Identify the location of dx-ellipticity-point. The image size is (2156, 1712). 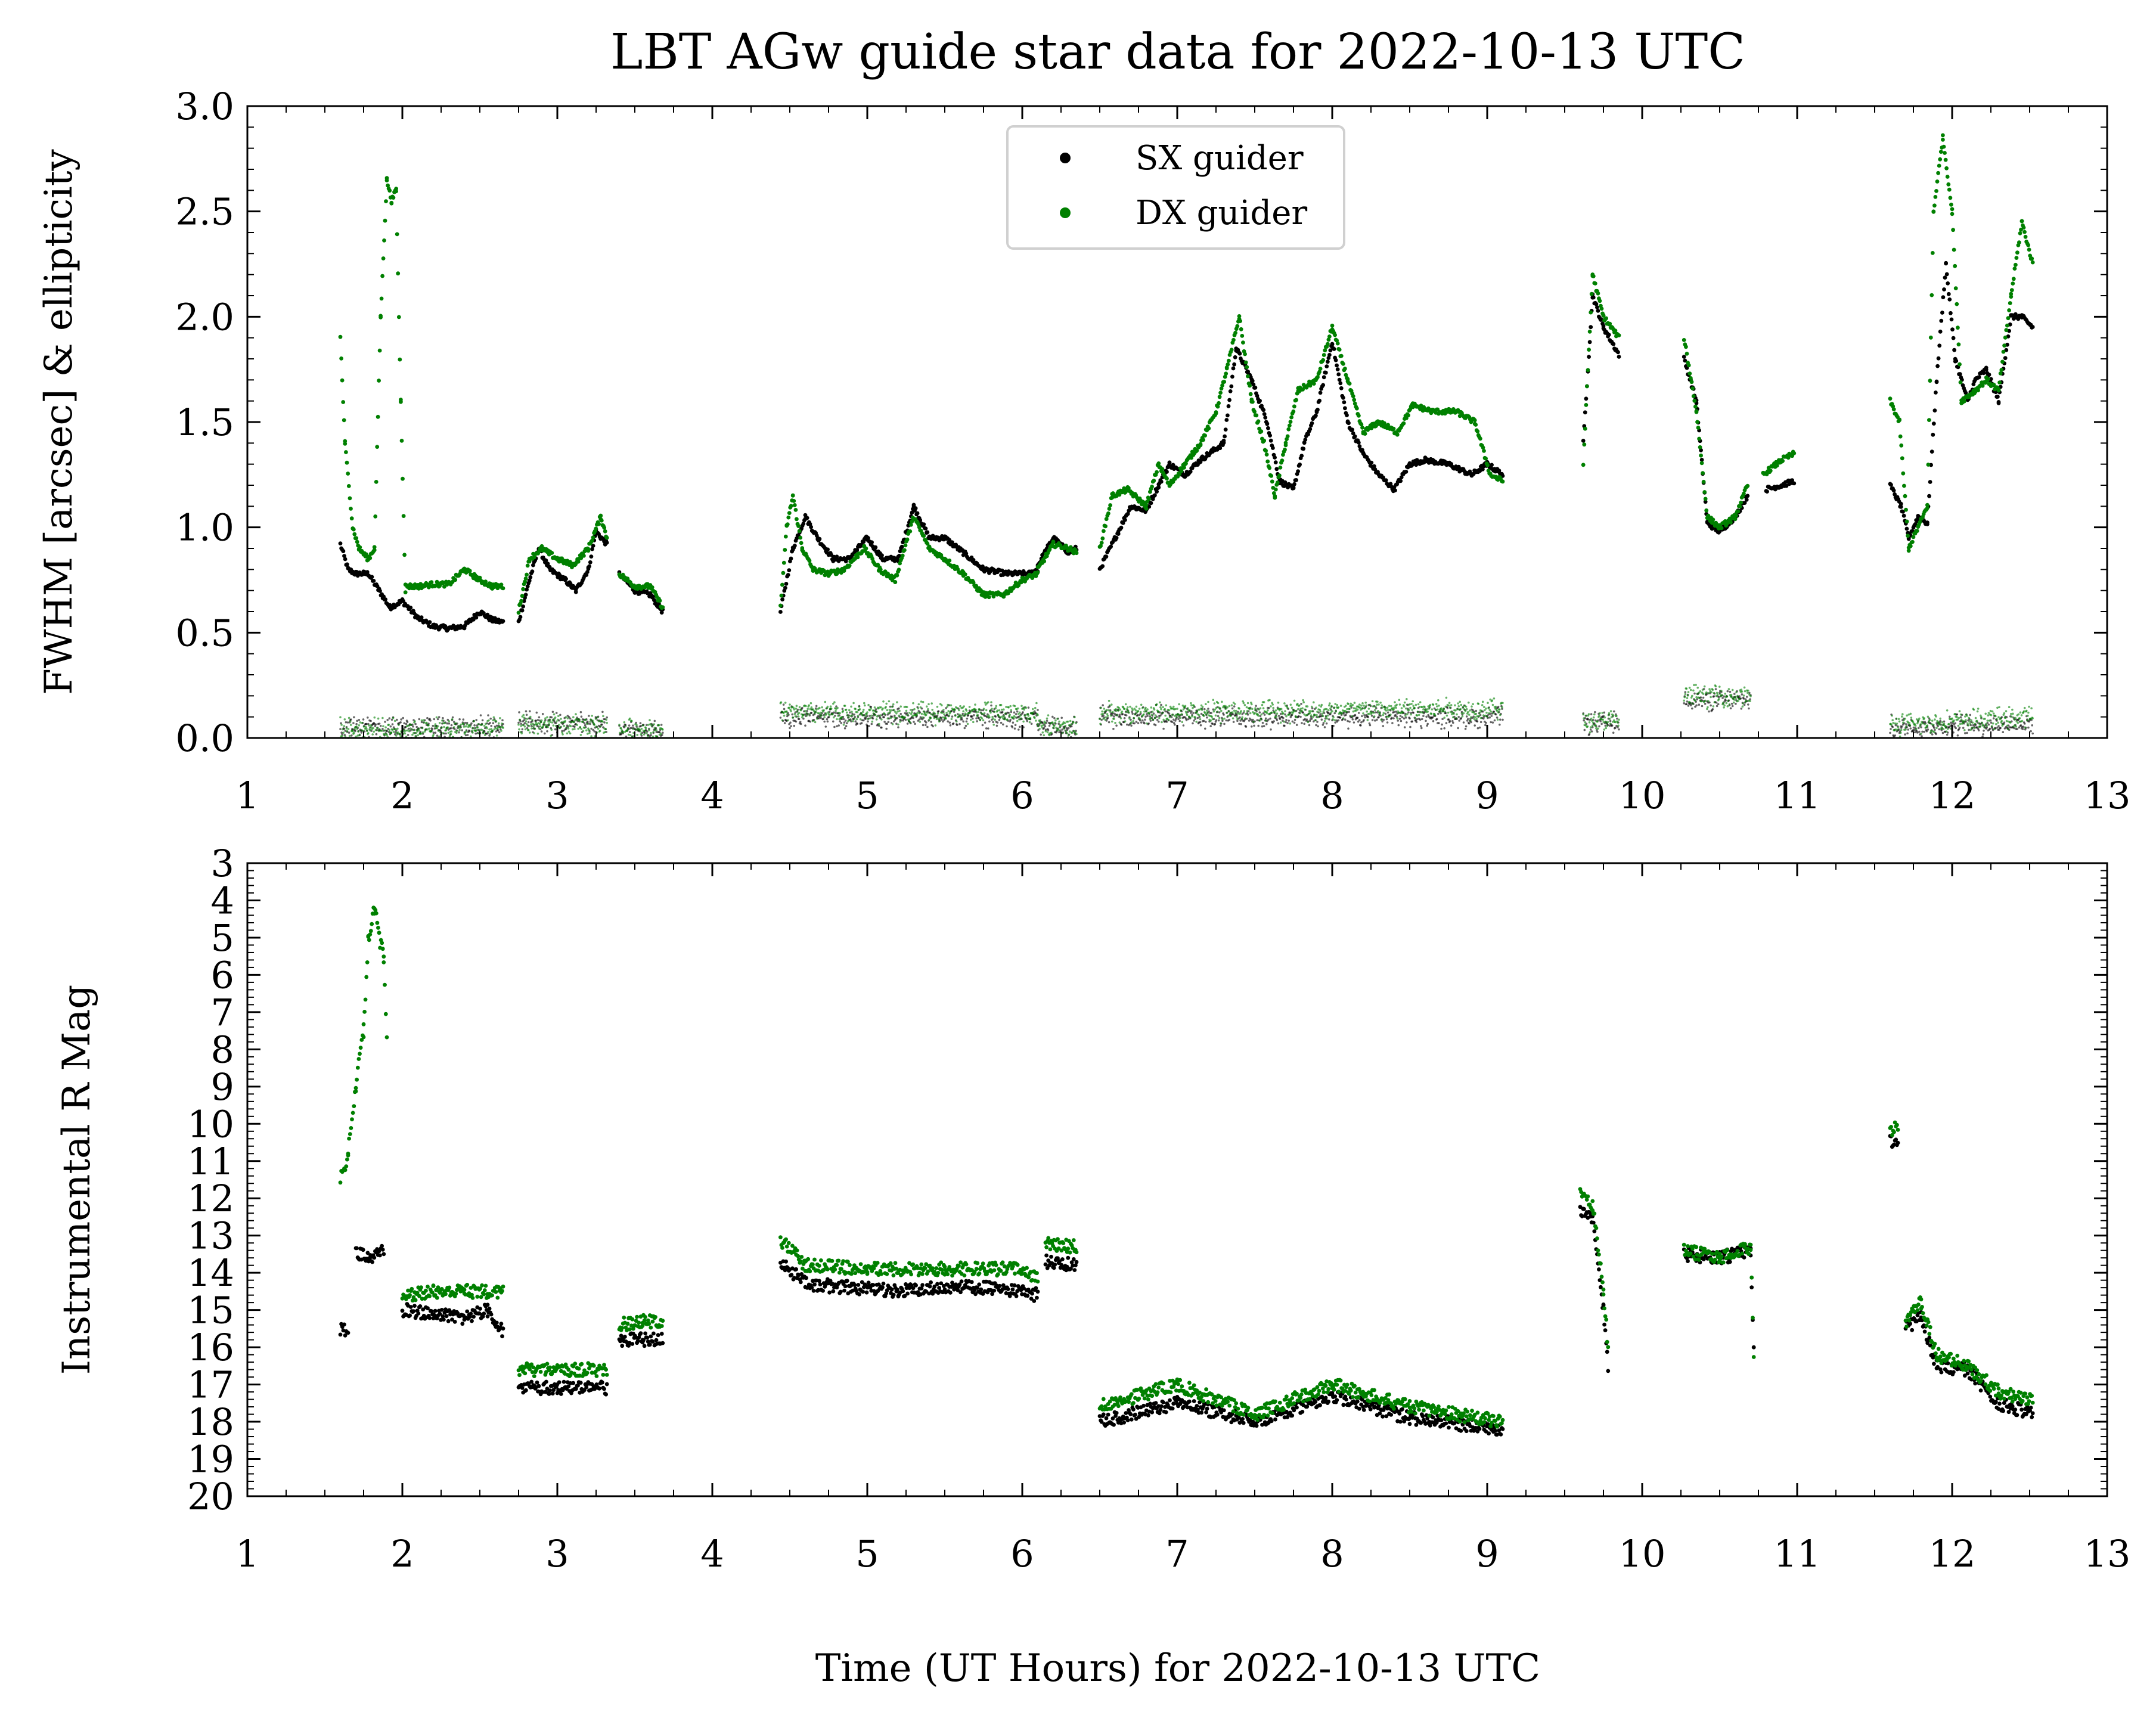
(358, 731).